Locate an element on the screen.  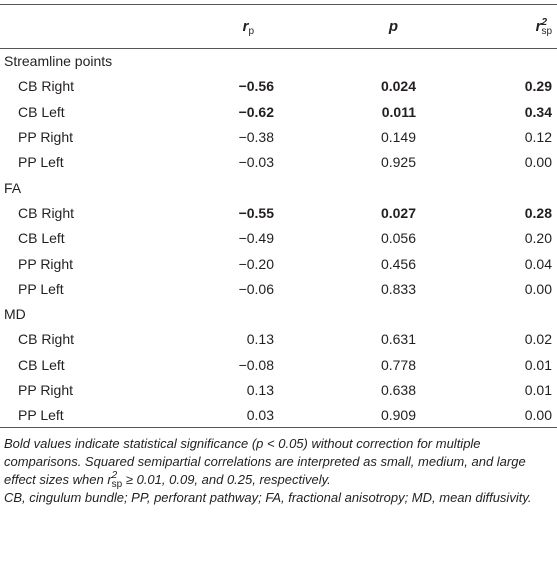
data-row: CB Right −0.56 0.024 0.29 is located at coordinates (278, 86).